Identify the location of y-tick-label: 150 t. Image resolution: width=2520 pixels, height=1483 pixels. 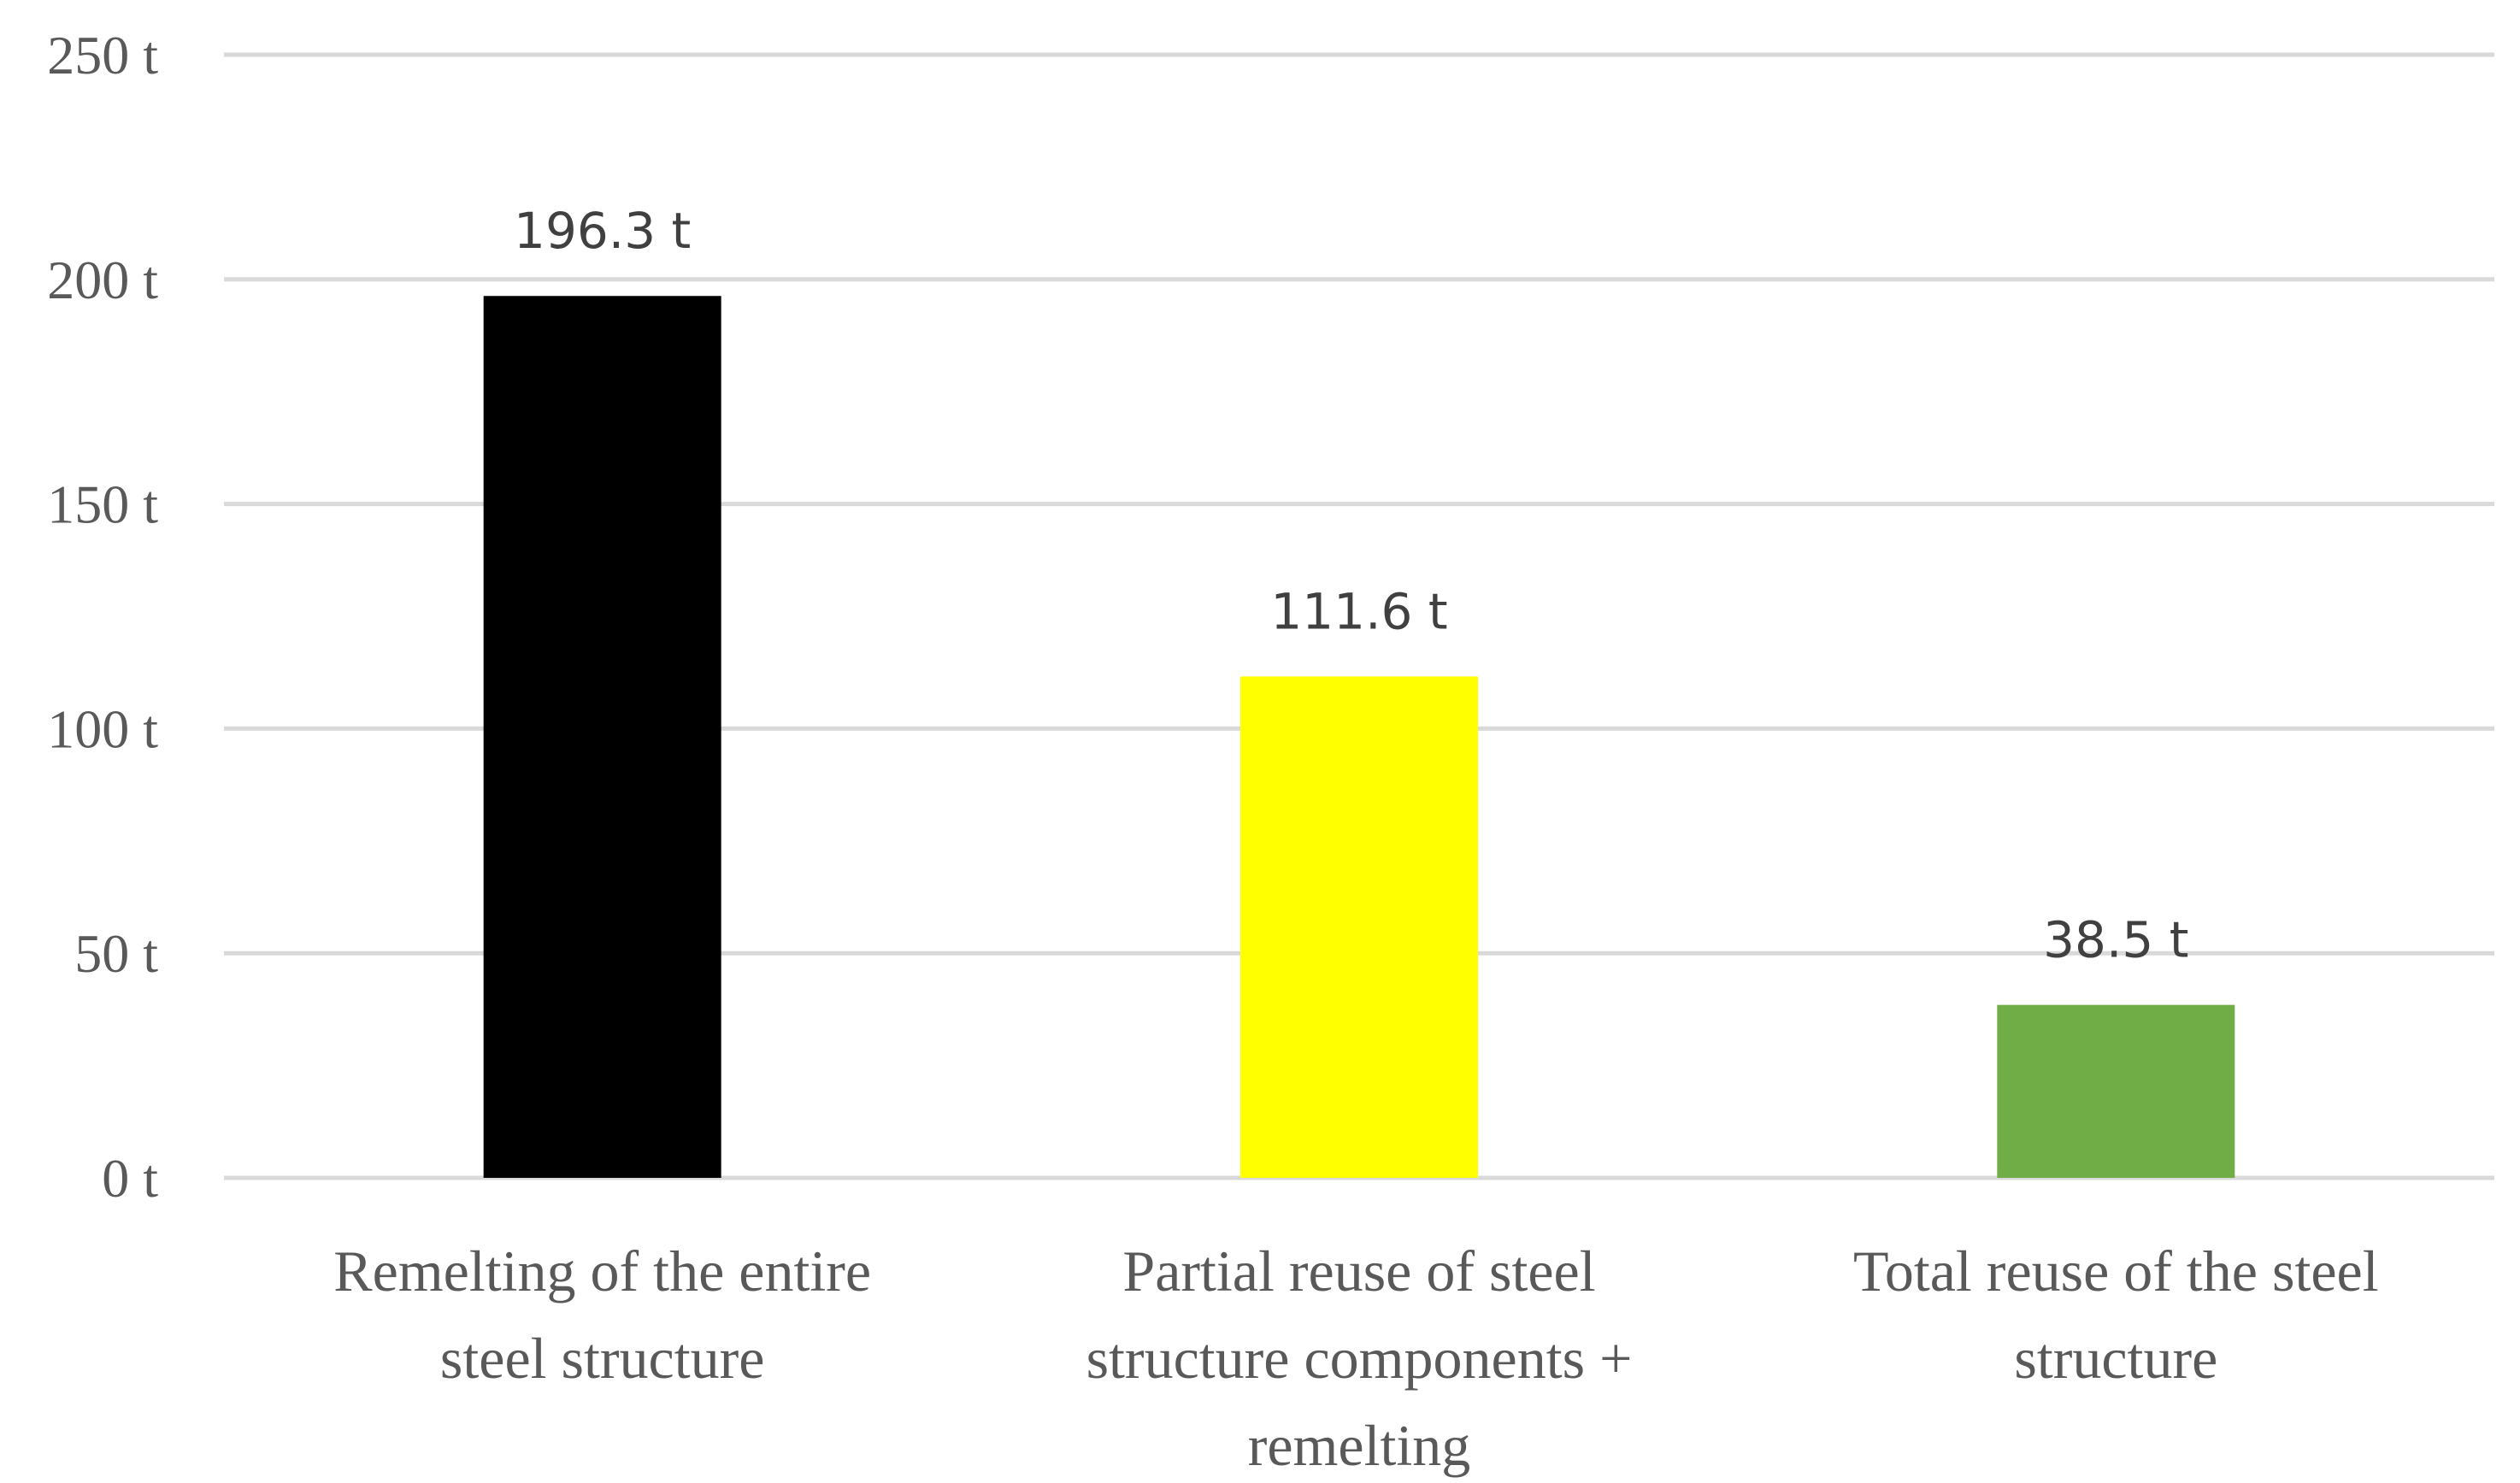
(102, 504).